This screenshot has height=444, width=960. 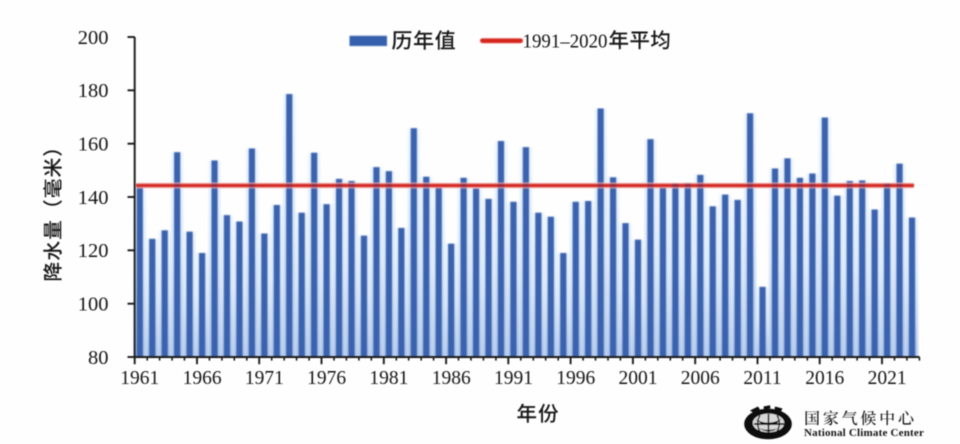 What do you see at coordinates (638, 378) in the screenshot?
I see `svg-text: 2001` at bounding box center [638, 378].